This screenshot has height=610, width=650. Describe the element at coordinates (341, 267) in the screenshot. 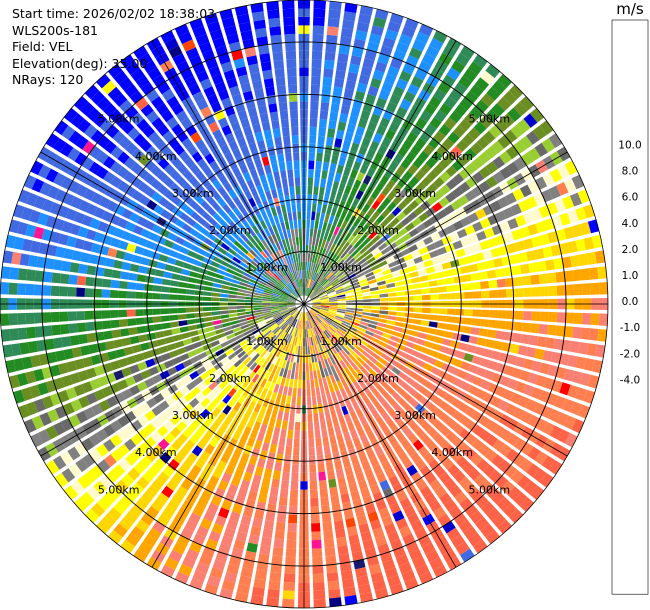

I see `range-ring-label: 1.00km` at that location.